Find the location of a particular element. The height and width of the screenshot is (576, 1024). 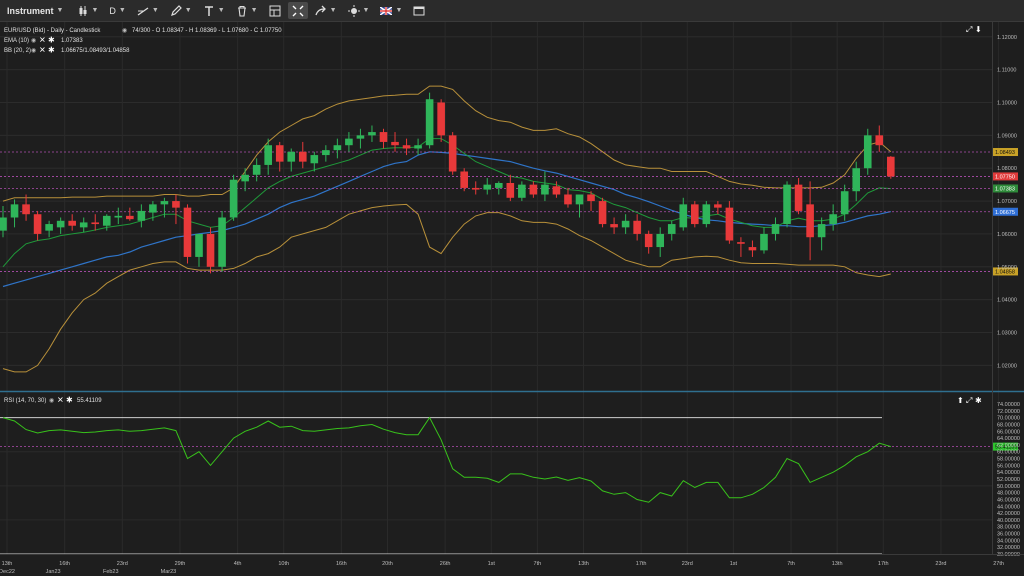

time-tick-label: 27th is located at coordinates (998, 564).